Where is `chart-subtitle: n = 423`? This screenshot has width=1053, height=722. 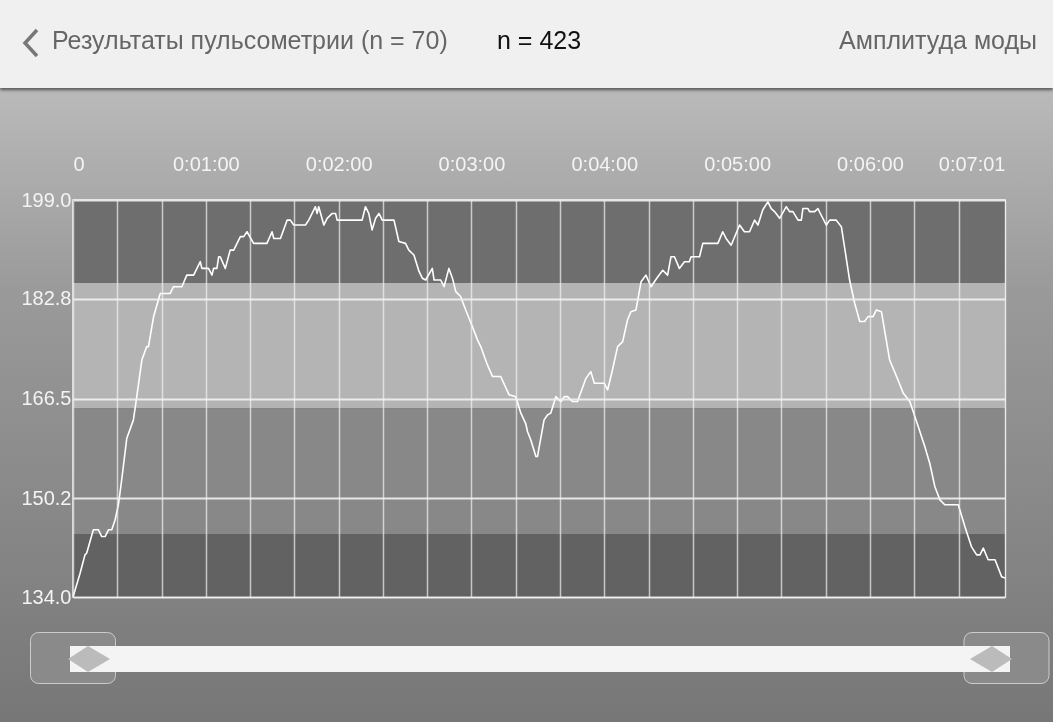 chart-subtitle: n = 423 is located at coordinates (539, 40).